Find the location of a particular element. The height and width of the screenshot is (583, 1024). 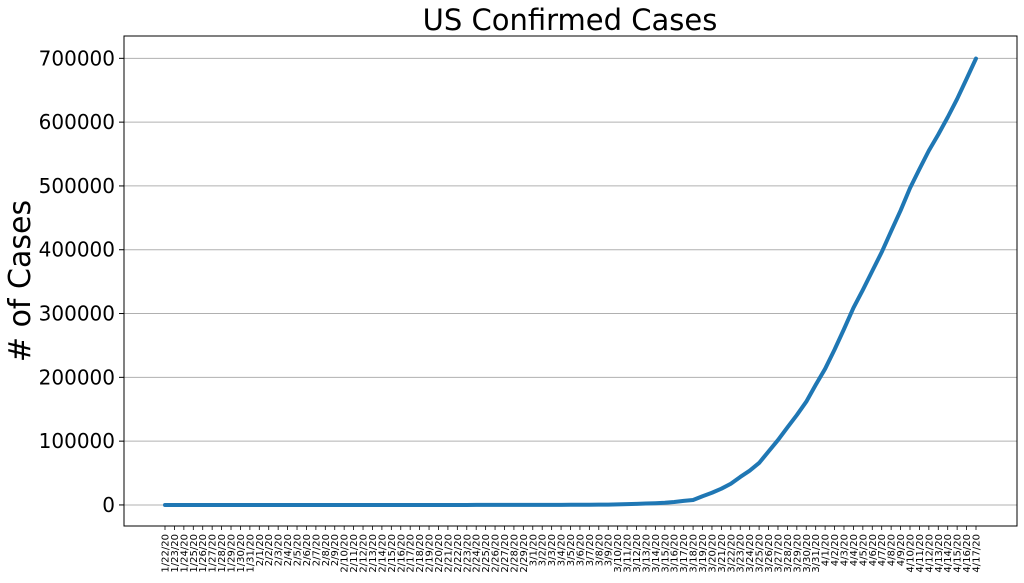

x-tick-label: 2/2/20 is located at coordinates (269, 550).